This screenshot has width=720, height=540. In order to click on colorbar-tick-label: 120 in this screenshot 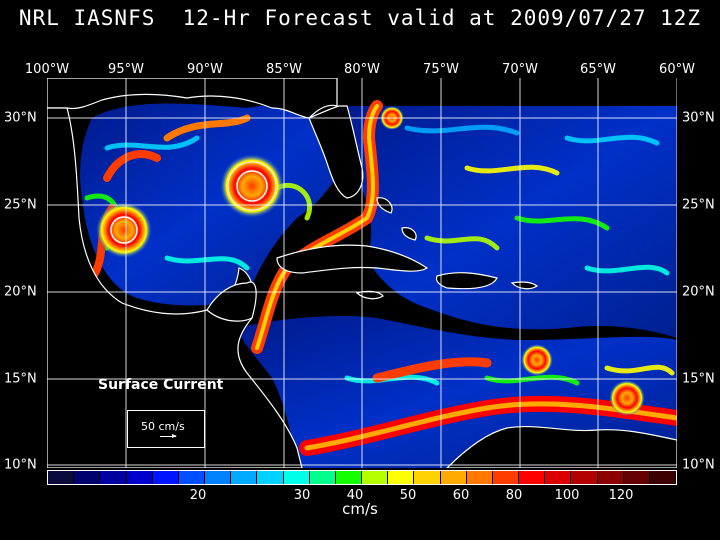, I will do `click(621, 495)`.